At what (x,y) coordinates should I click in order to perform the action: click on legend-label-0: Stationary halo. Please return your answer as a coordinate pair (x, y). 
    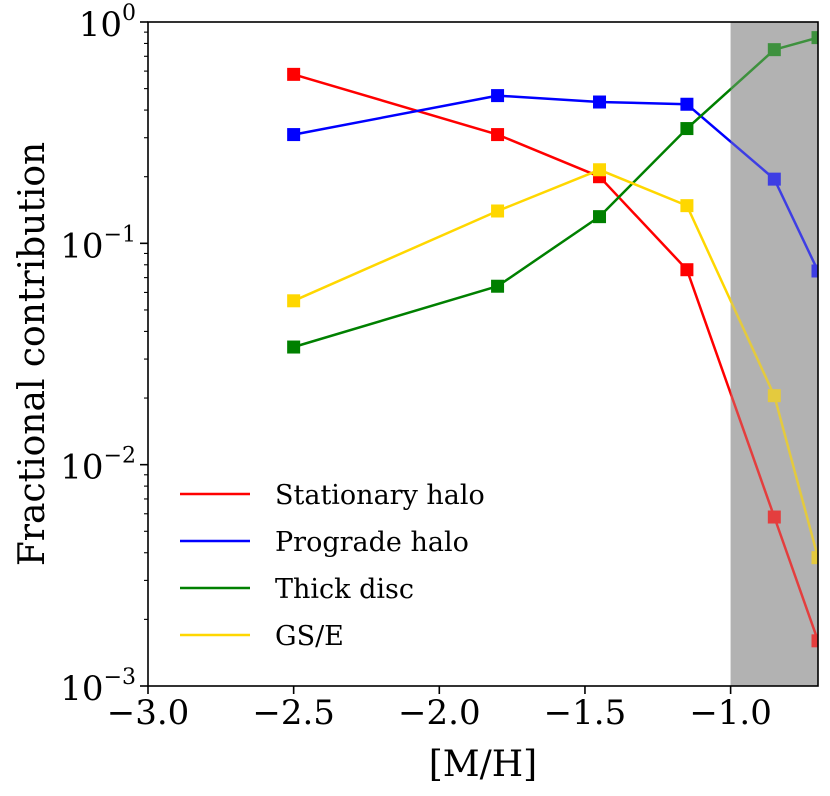
    Looking at the image, I should click on (380, 495).